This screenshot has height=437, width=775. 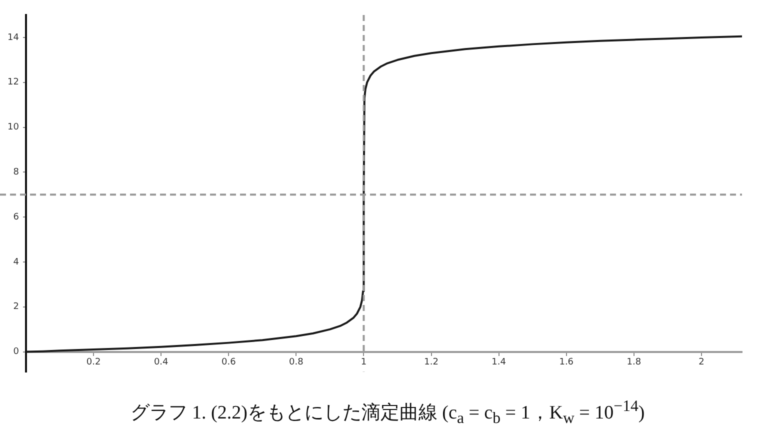 I want to click on y-tick-label: 2, so click(x=16, y=307).